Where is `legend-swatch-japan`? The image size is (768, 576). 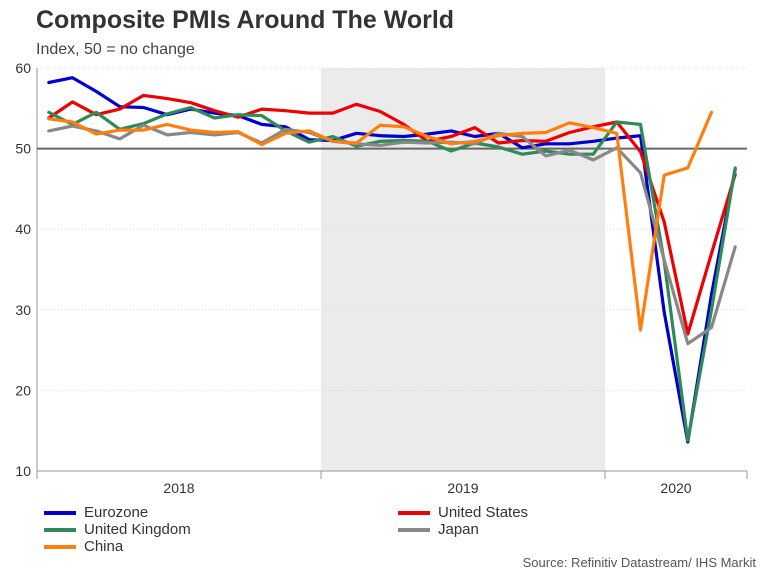 legend-swatch-japan is located at coordinates (414, 529).